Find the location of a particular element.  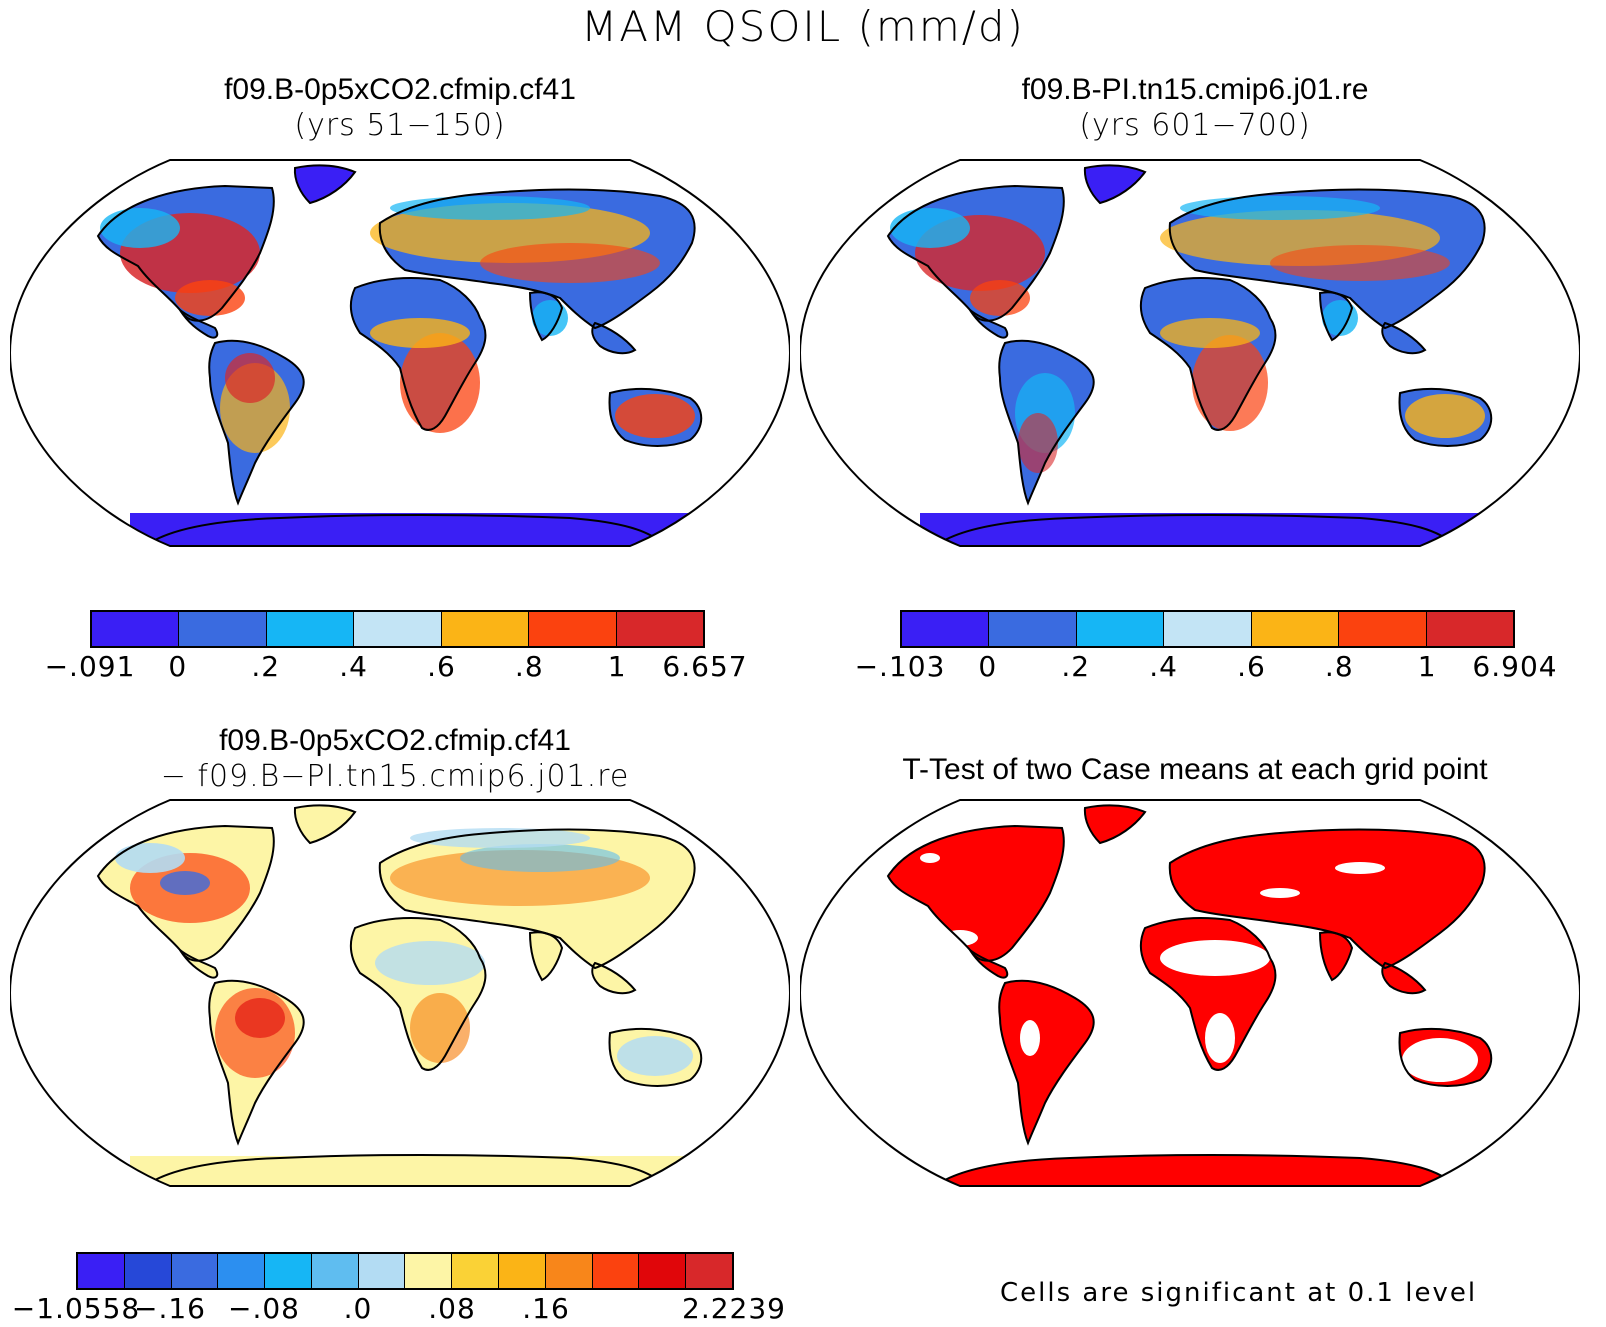

colorbar-panel1-boxes is located at coordinates (397, 629).